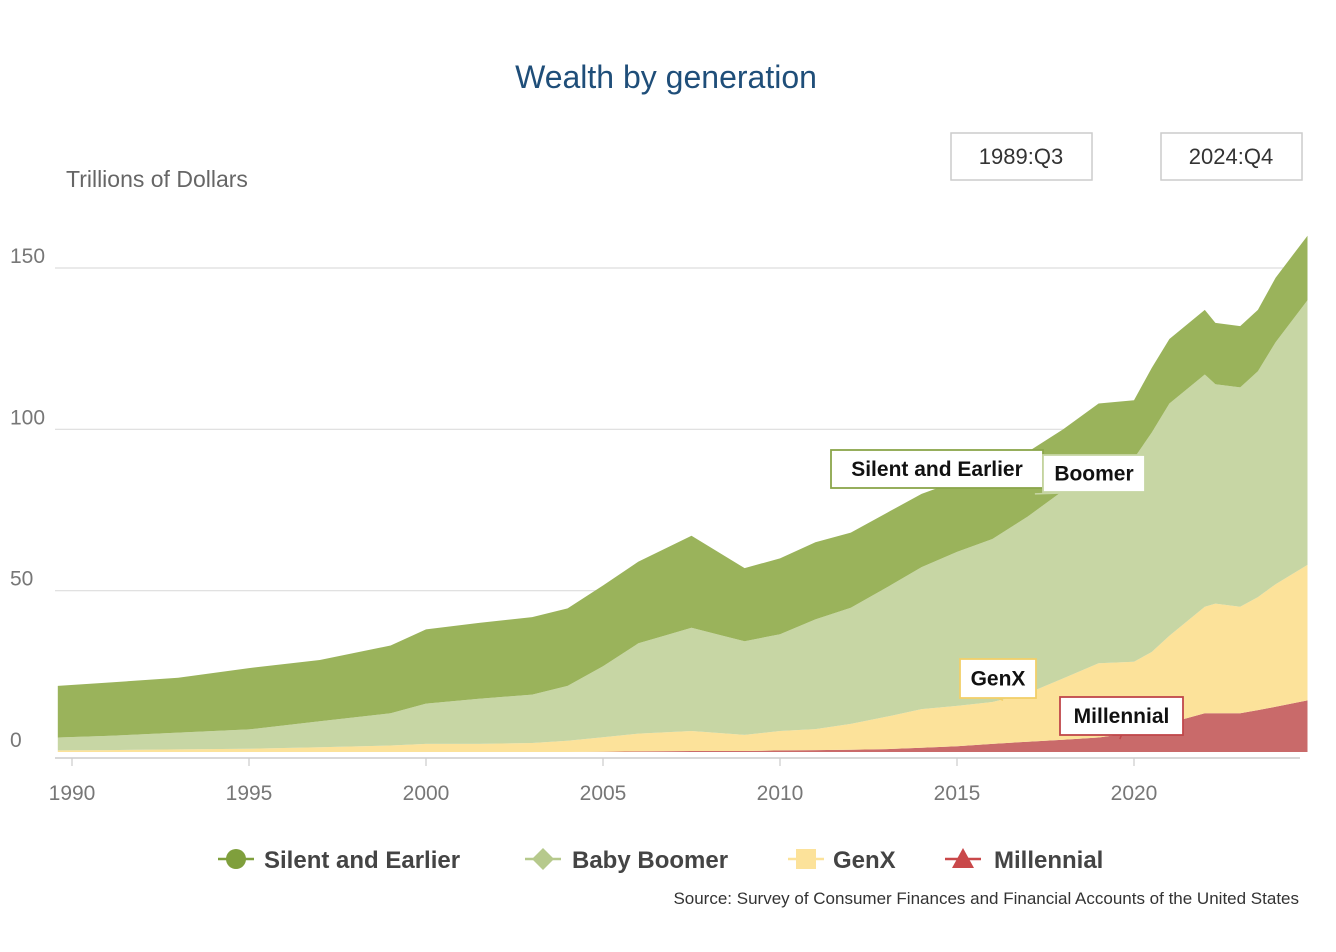  What do you see at coordinates (963, 858) in the screenshot?
I see `legend-triangle-icon` at bounding box center [963, 858].